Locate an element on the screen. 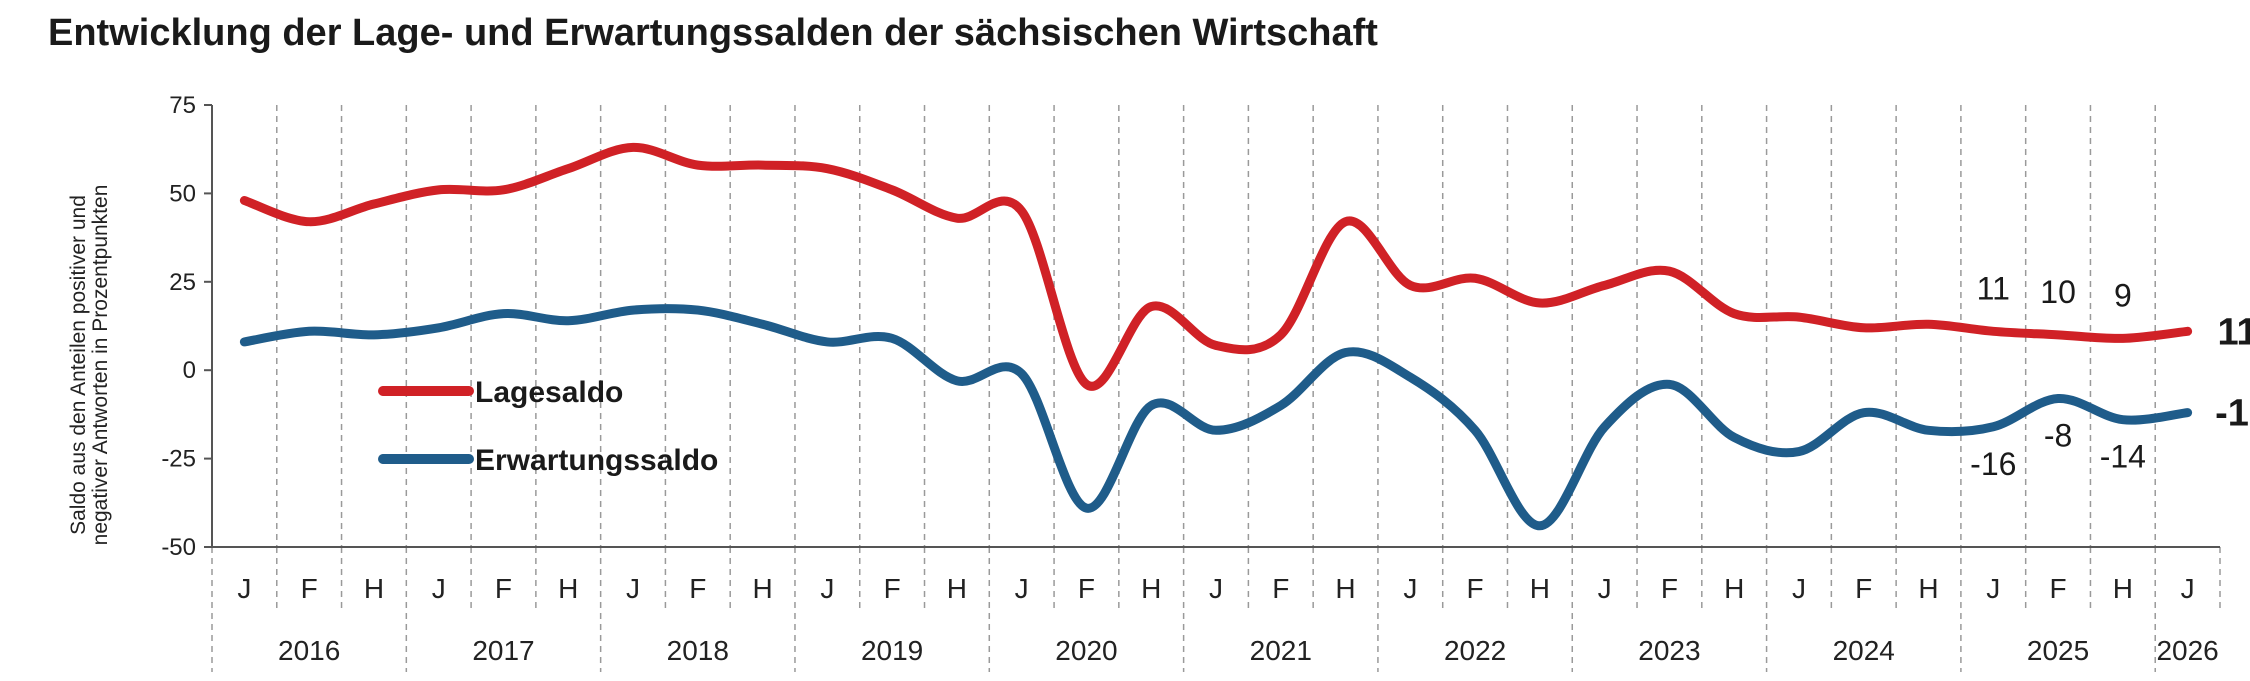 This screenshot has width=2250, height=681. legend-label-erwartungssaldo: Erwartungssaldo is located at coordinates (596, 460).